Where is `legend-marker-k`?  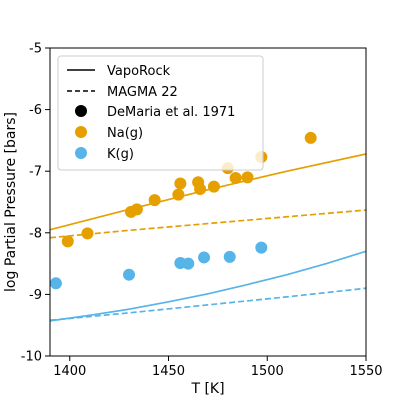 legend-marker-k is located at coordinates (81, 153).